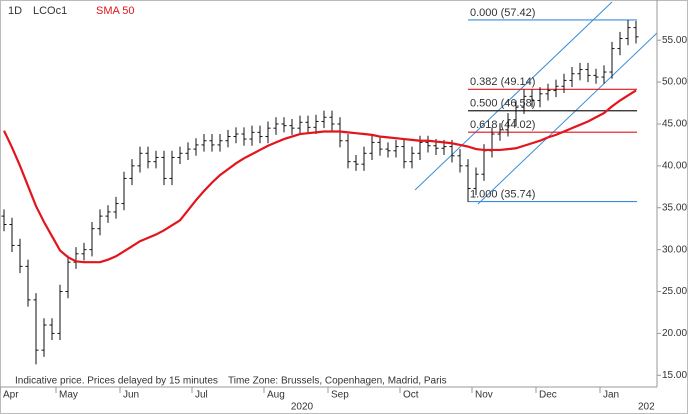  I want to click on x-tick-label: Nov, so click(484, 395).